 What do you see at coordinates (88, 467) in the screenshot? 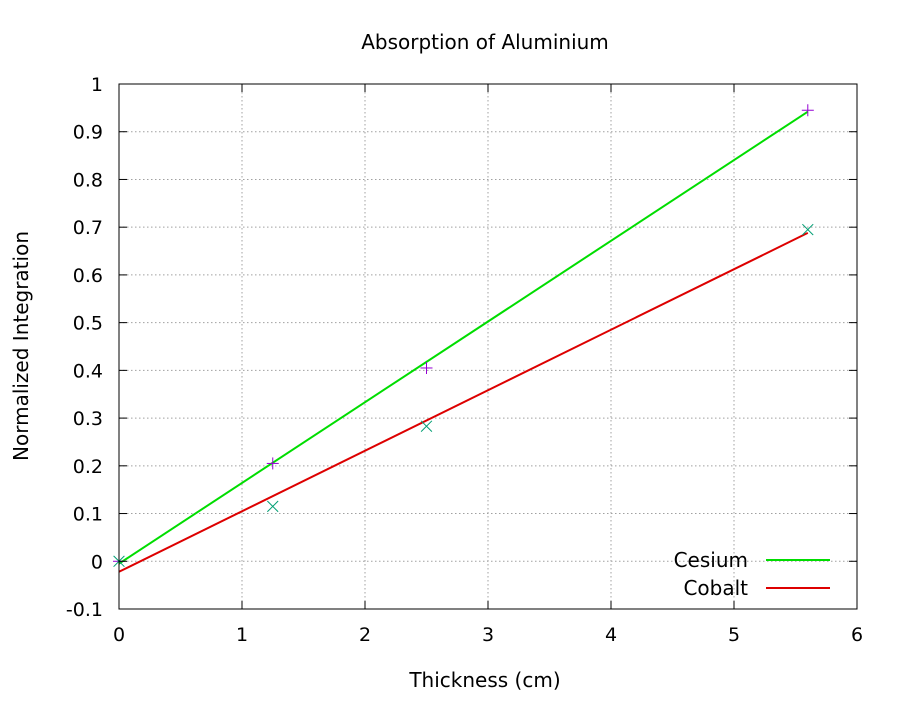
I see `y-tick-label: 0.2` at bounding box center [88, 467].